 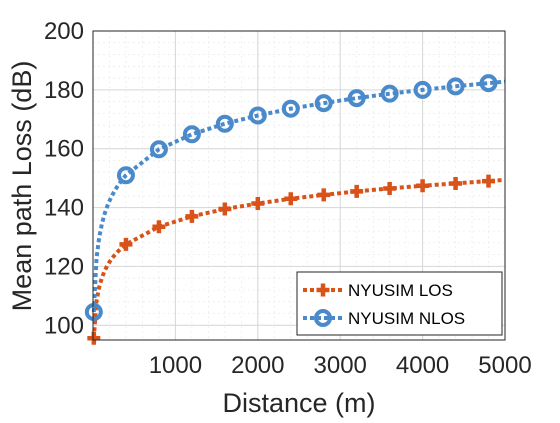 What do you see at coordinates (422, 365) in the screenshot?
I see `x-tick-label: 4000` at bounding box center [422, 365].